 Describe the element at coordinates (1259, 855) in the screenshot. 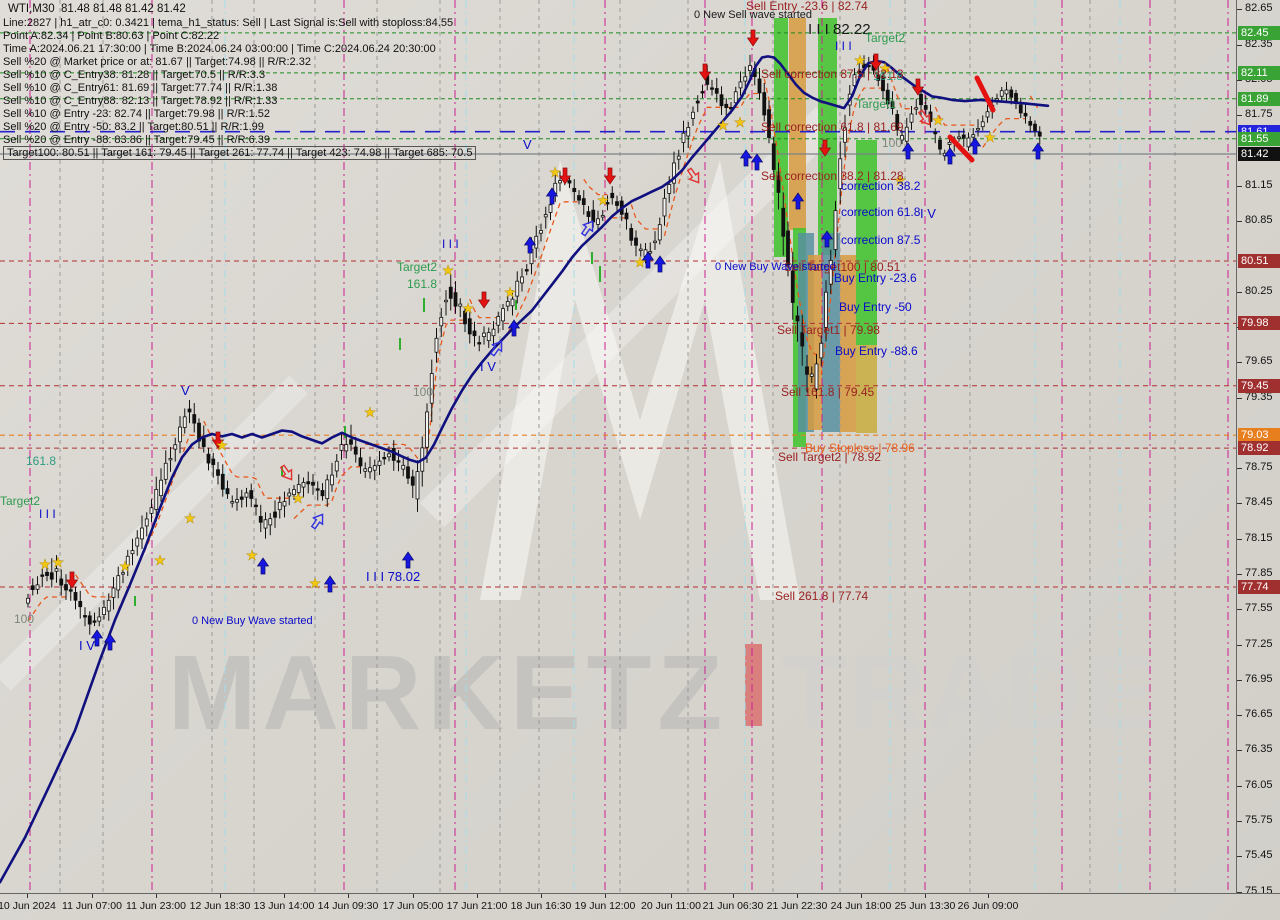

I see `price-label: 75.45` at that location.